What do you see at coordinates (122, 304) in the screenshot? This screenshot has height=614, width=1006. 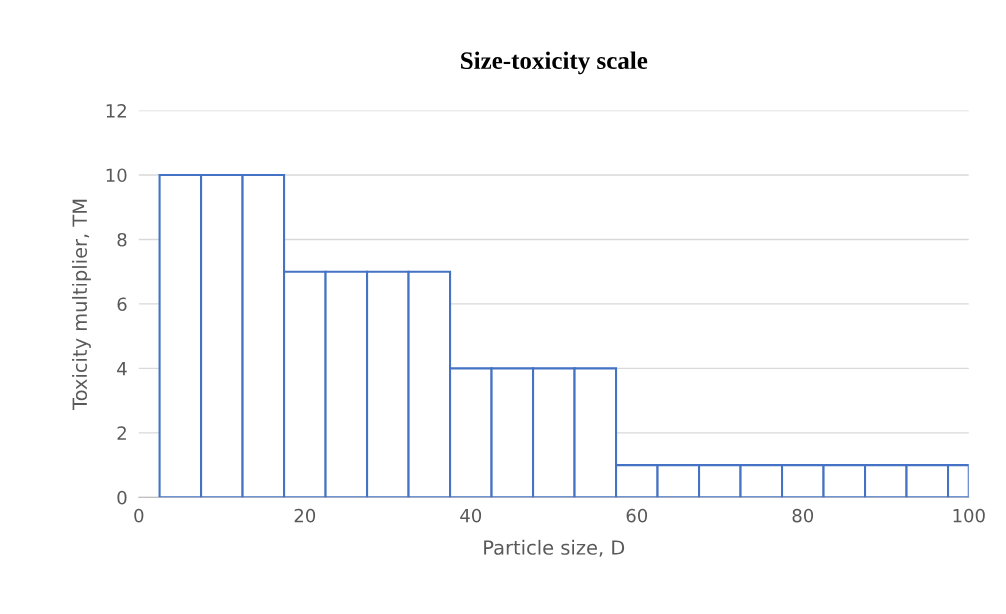 I see `y-tick-label: 6` at bounding box center [122, 304].